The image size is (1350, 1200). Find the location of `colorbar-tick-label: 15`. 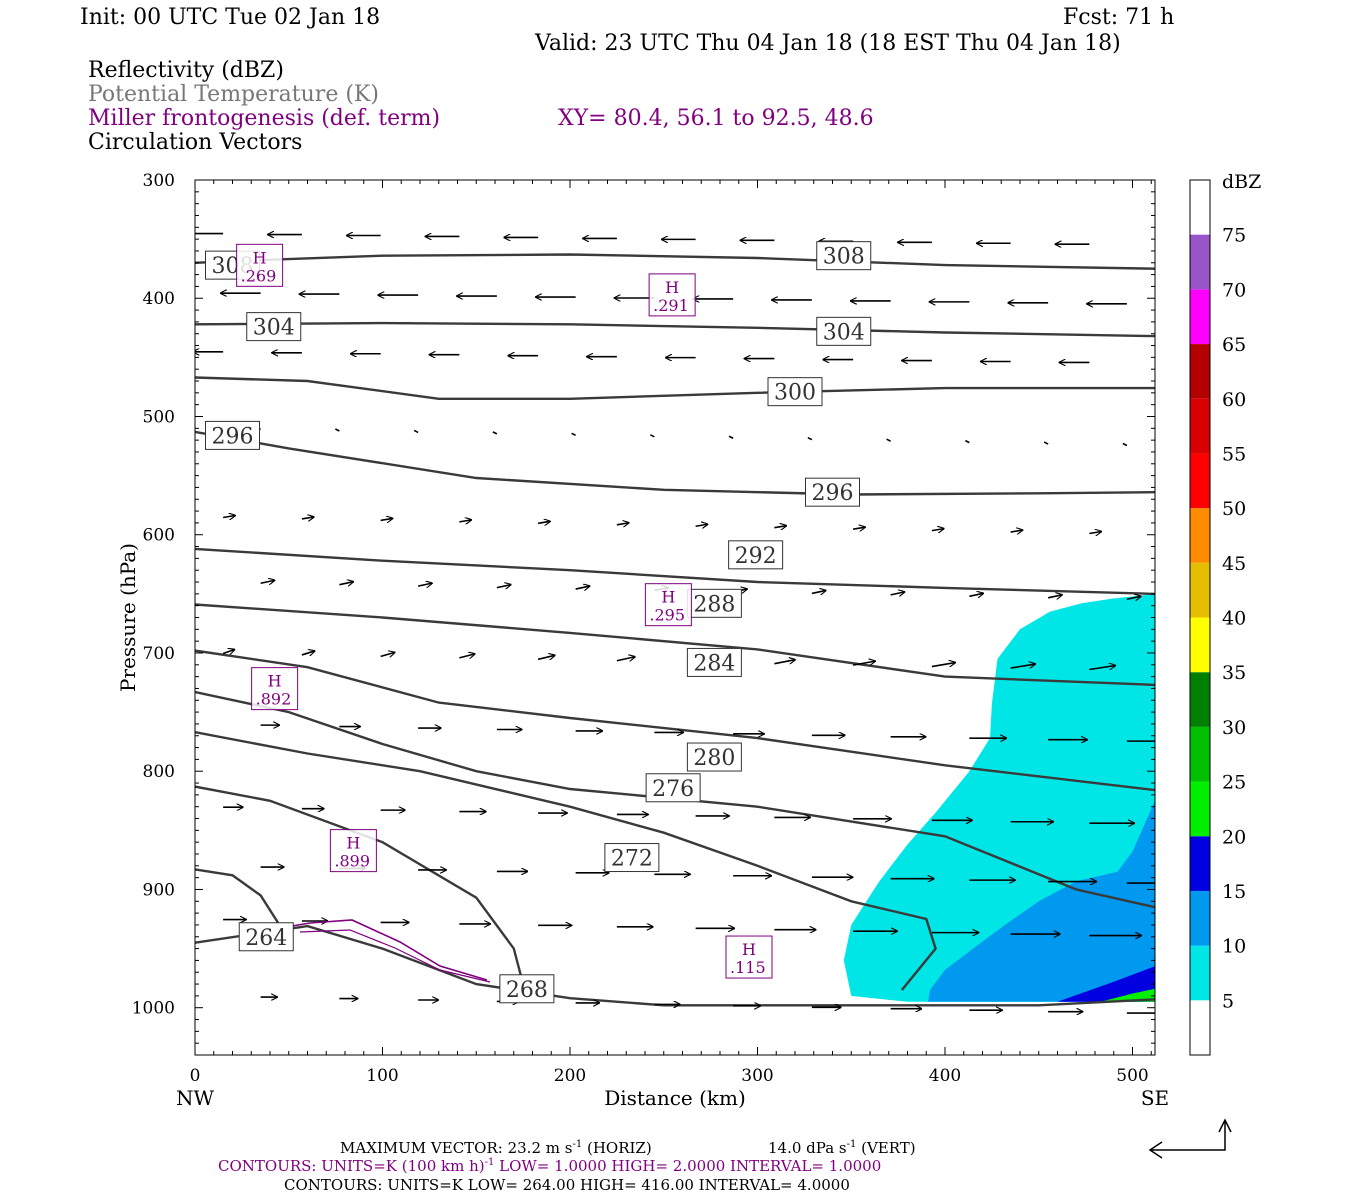

colorbar-tick-label: 15 is located at coordinates (1234, 892).